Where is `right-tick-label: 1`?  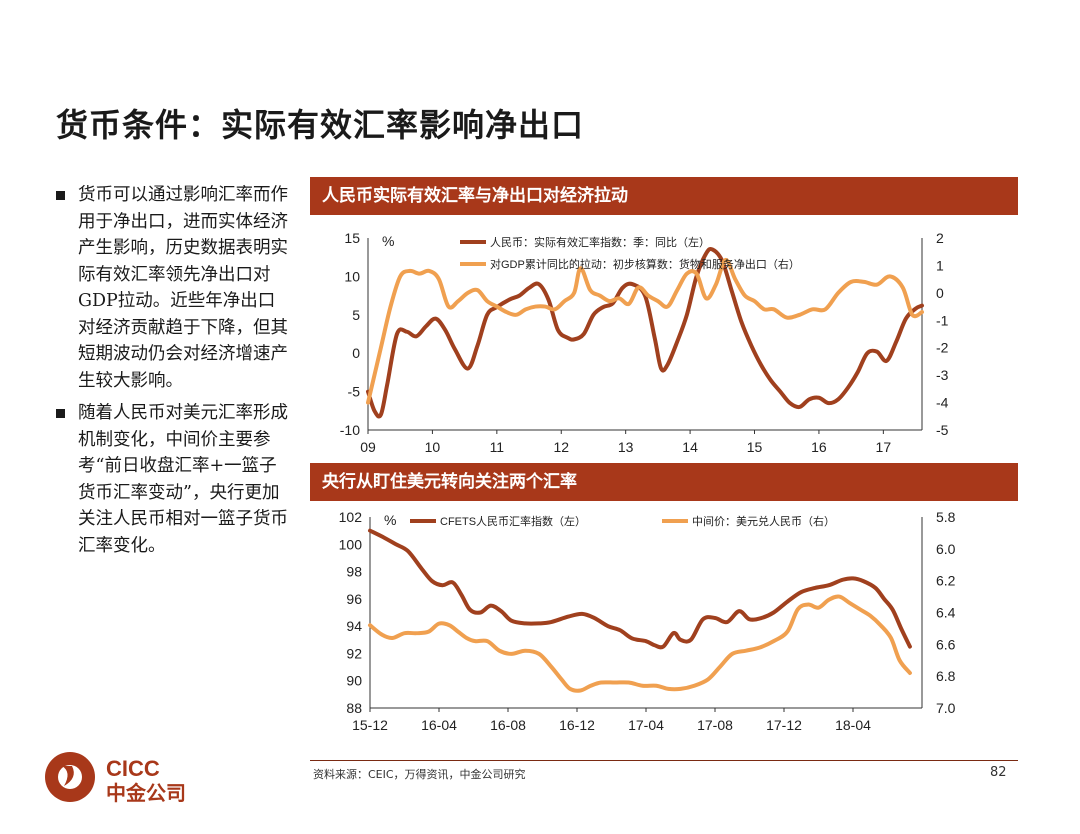 right-tick-label: 1 is located at coordinates (940, 265).